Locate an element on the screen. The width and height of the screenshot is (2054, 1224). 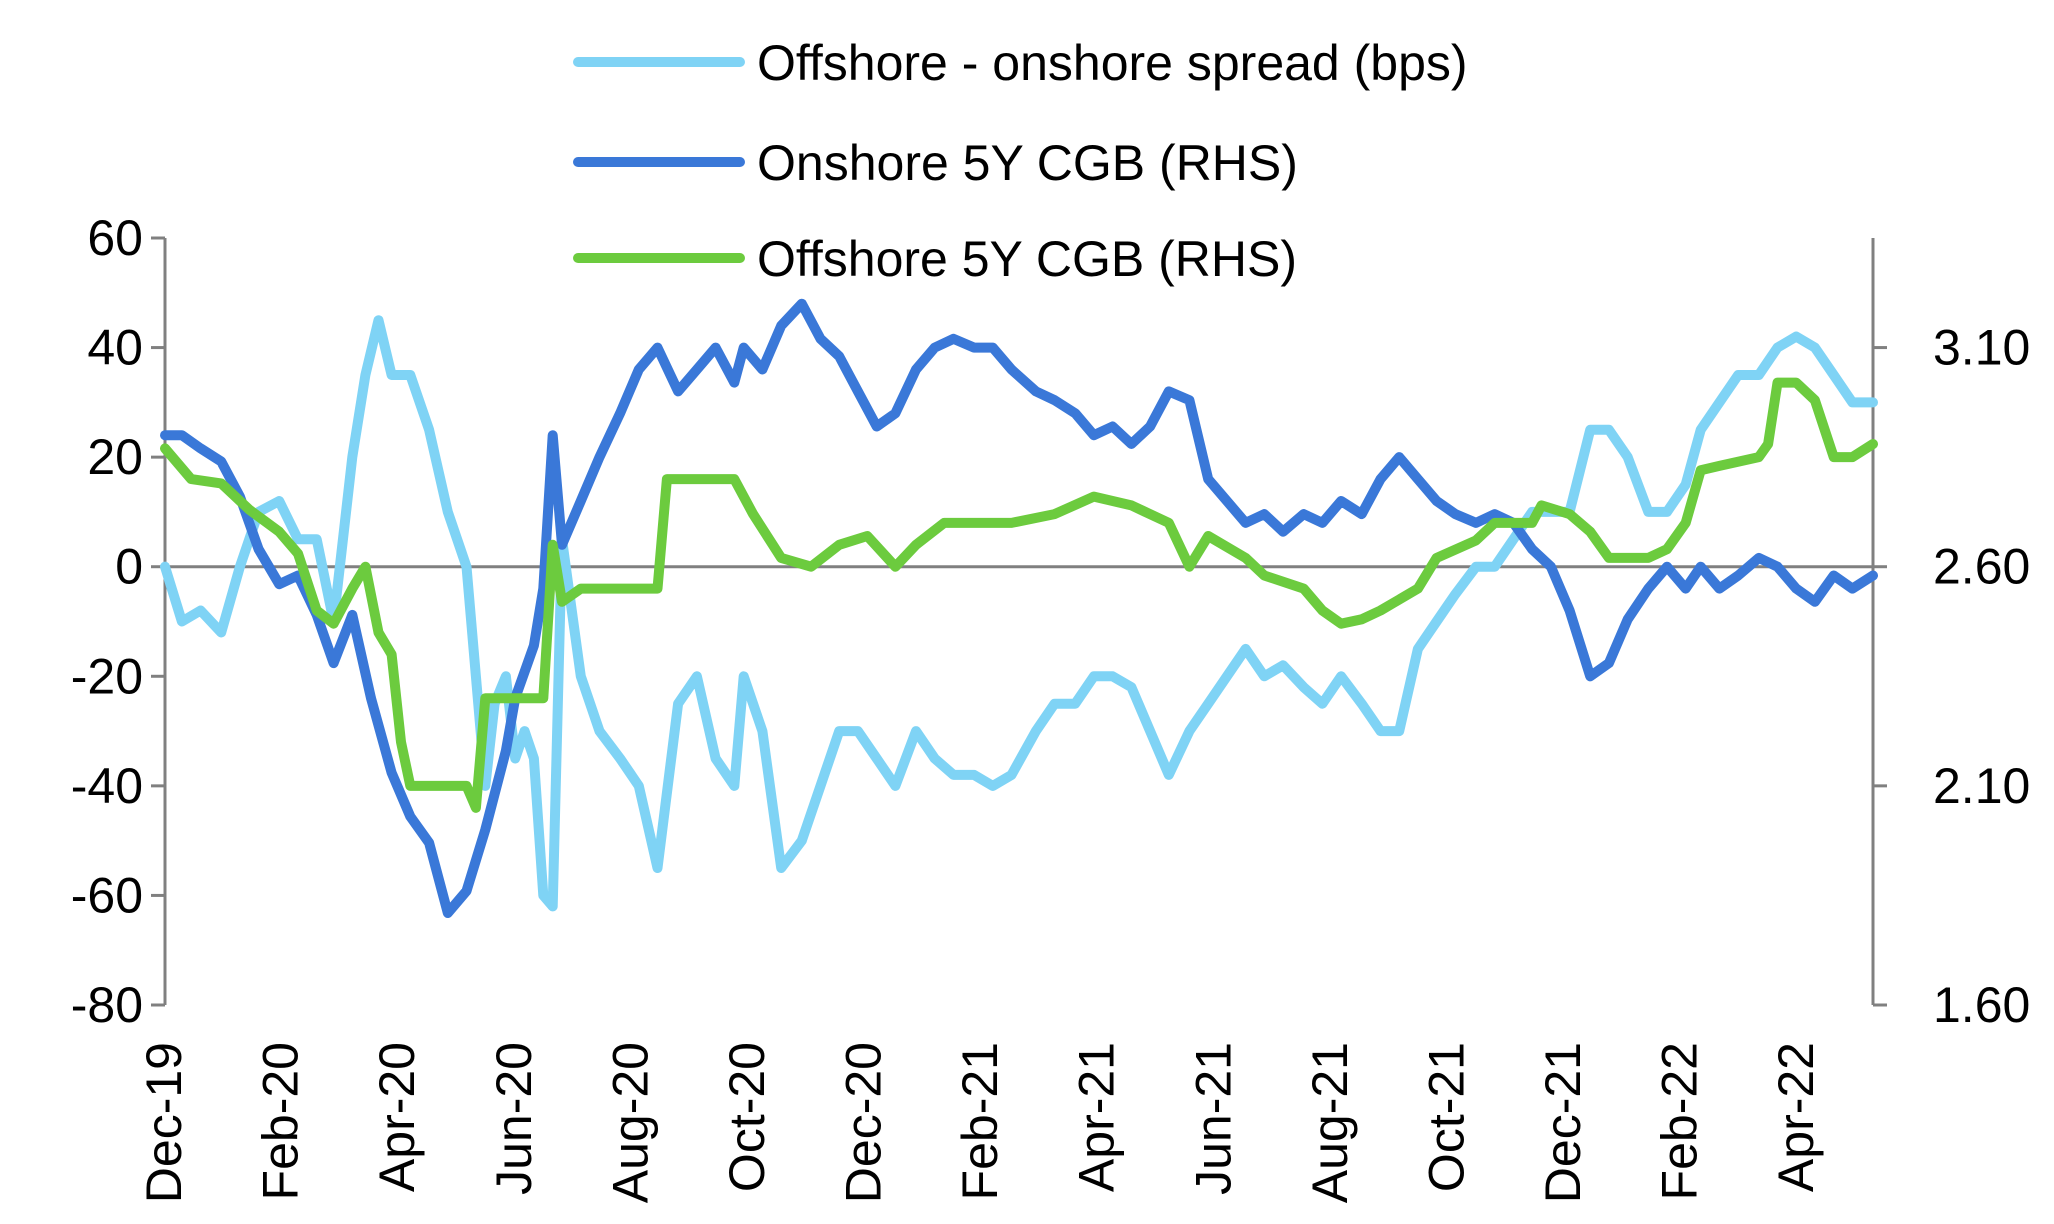
legend-label-2: Offshore 5Y CGB (RHS) is located at coordinates (1027, 259).